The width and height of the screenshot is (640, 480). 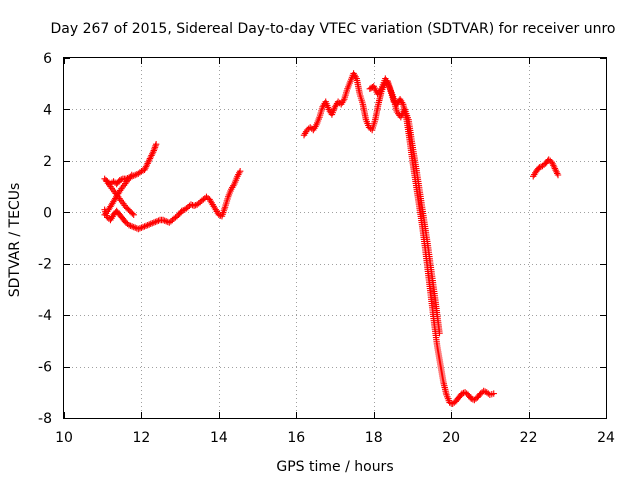 What do you see at coordinates (47, 59) in the screenshot?
I see `y-tick-label: 6` at bounding box center [47, 59].